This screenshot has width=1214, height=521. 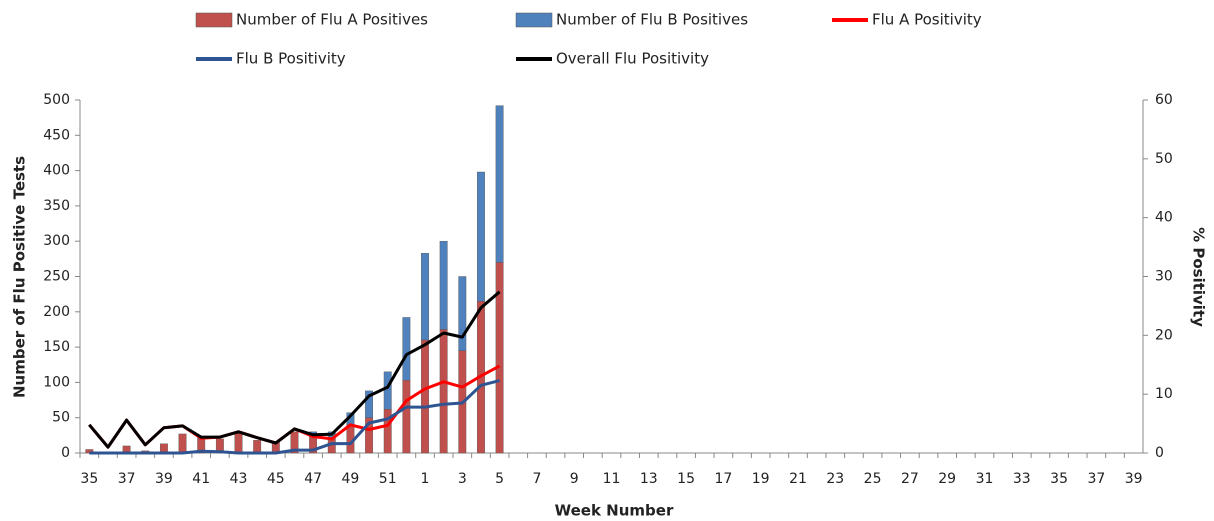 What do you see at coordinates (56, 312) in the screenshot?
I see `y-tick-label: 200` at bounding box center [56, 312].